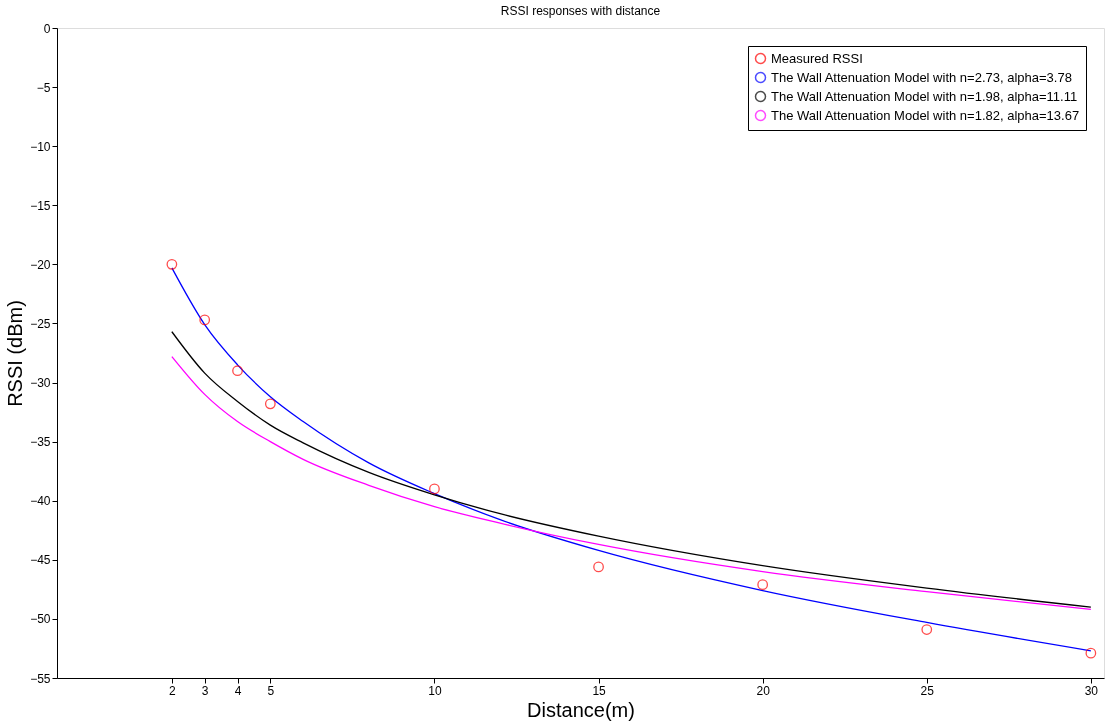 This screenshot has width=1109, height=725. Describe the element at coordinates (47, 28) in the screenshot. I see `y-tick-label: 0` at that location.